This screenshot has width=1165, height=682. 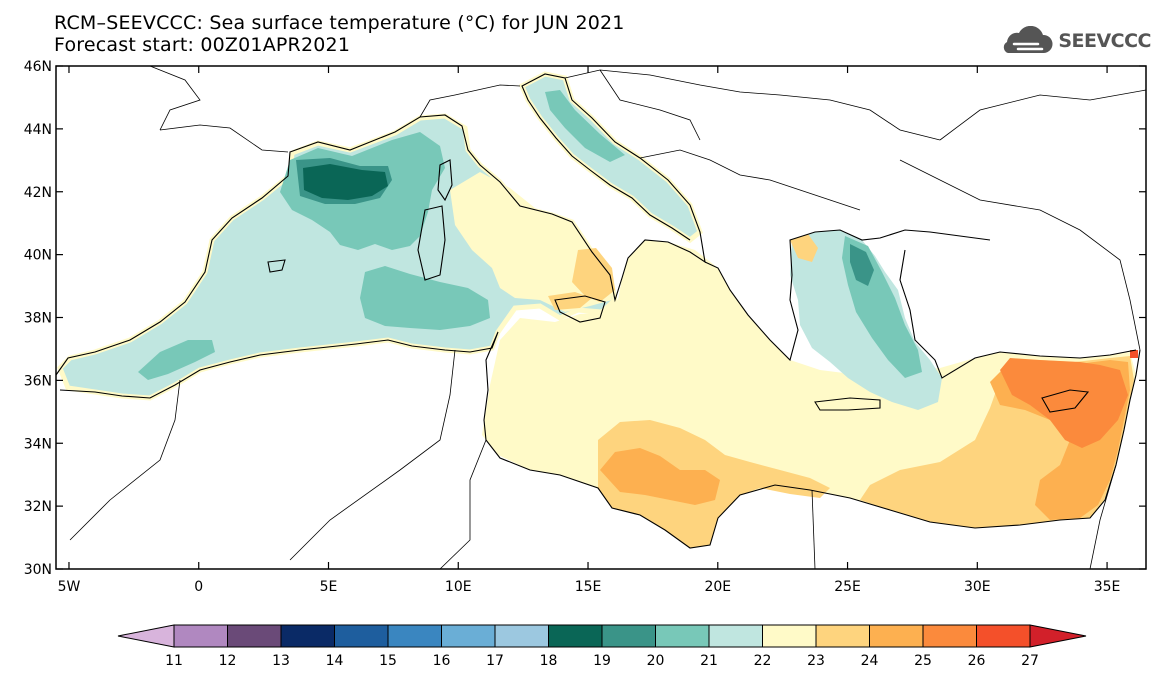 What do you see at coordinates (335, 661) in the screenshot?
I see `colorbar-label: 14` at bounding box center [335, 661].